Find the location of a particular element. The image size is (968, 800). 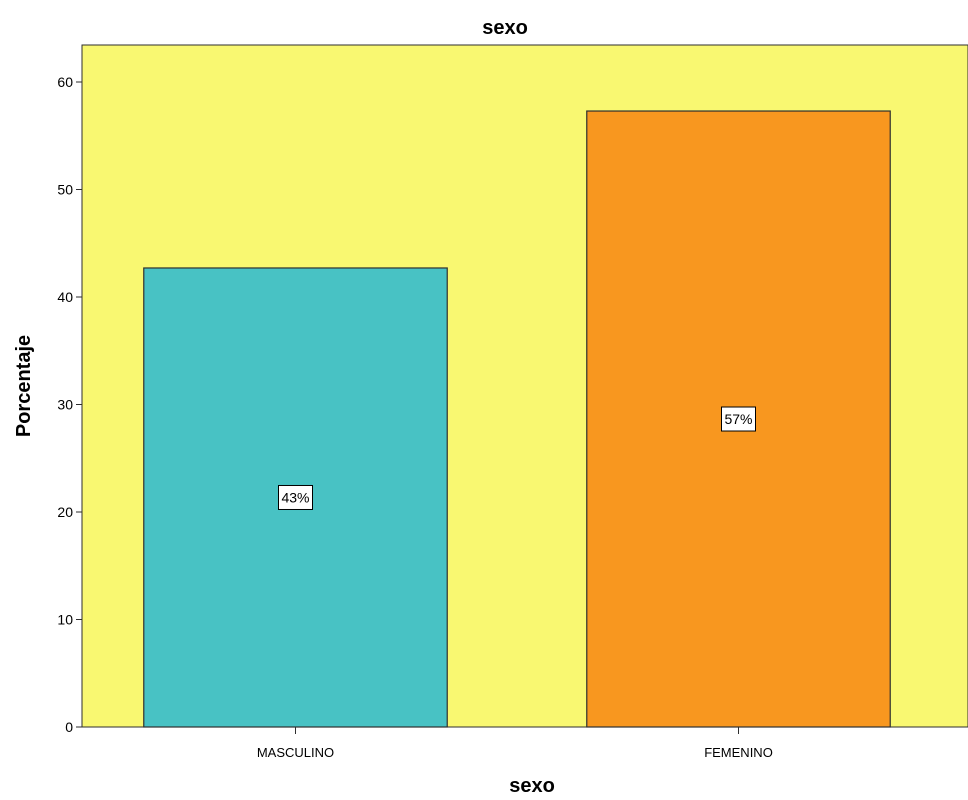

y-tick-label: 0 is located at coordinates (69, 727).